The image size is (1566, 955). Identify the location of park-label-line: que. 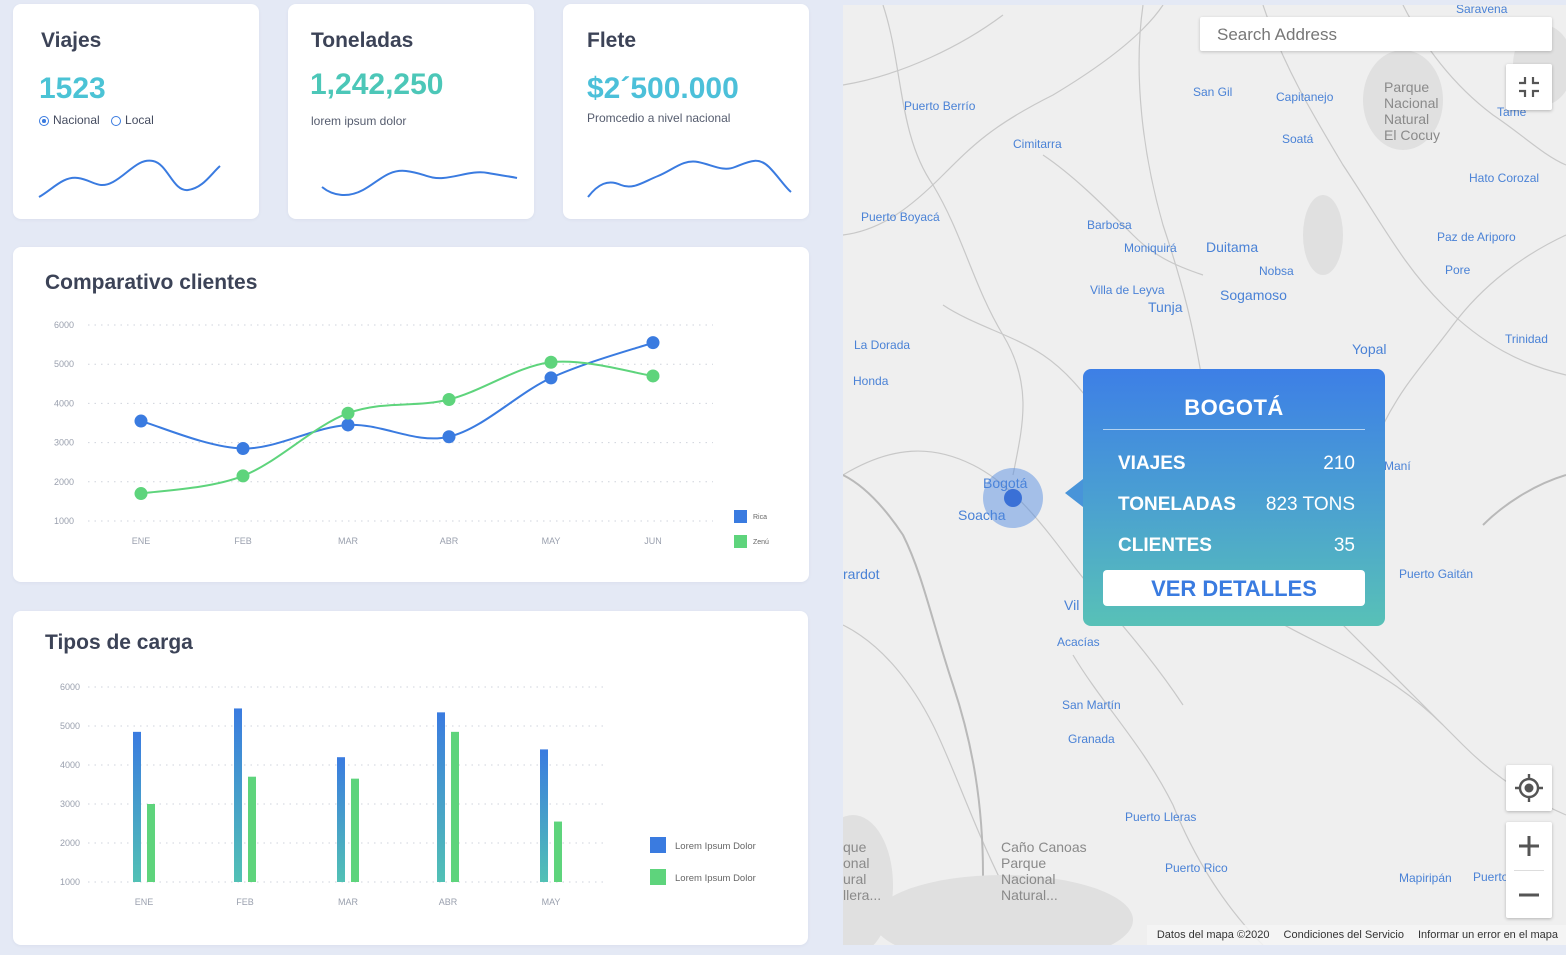
(855, 847).